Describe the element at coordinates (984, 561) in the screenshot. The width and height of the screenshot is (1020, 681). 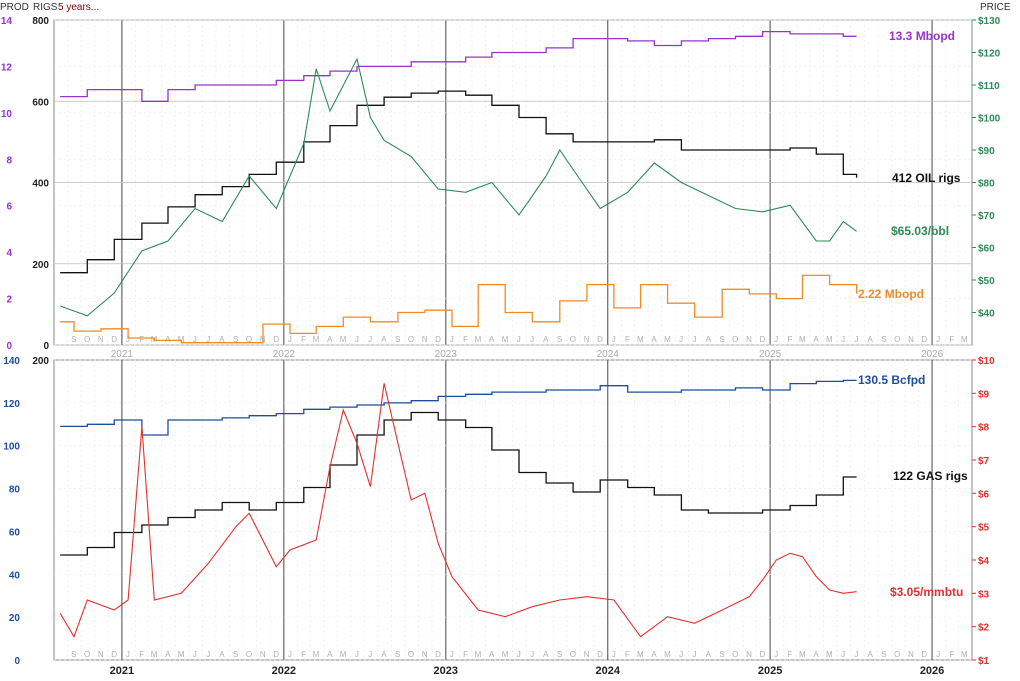
I see `gas-price-tick-label: $4` at that location.